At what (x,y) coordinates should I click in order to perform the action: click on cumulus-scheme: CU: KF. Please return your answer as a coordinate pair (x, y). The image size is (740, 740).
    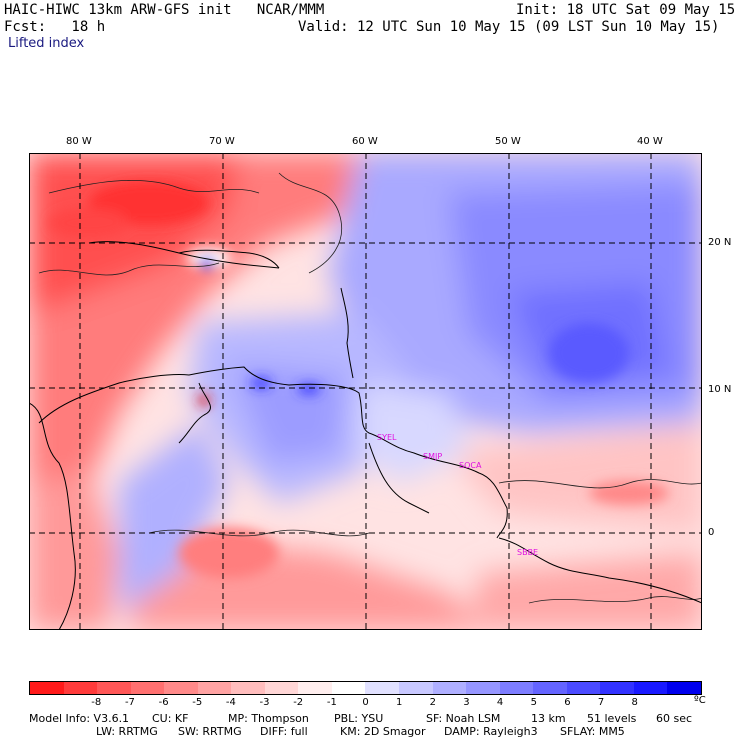
    Looking at the image, I should click on (170, 718).